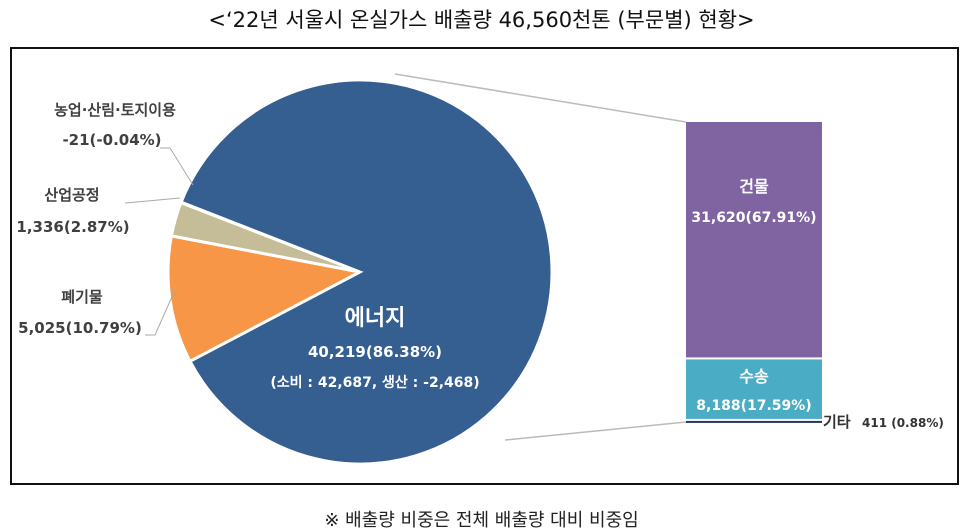 Image resolution: width=963 pixels, height=532 pixels. I want to click on label-agri-name: 농업·산림·토지이용, so click(115, 110).